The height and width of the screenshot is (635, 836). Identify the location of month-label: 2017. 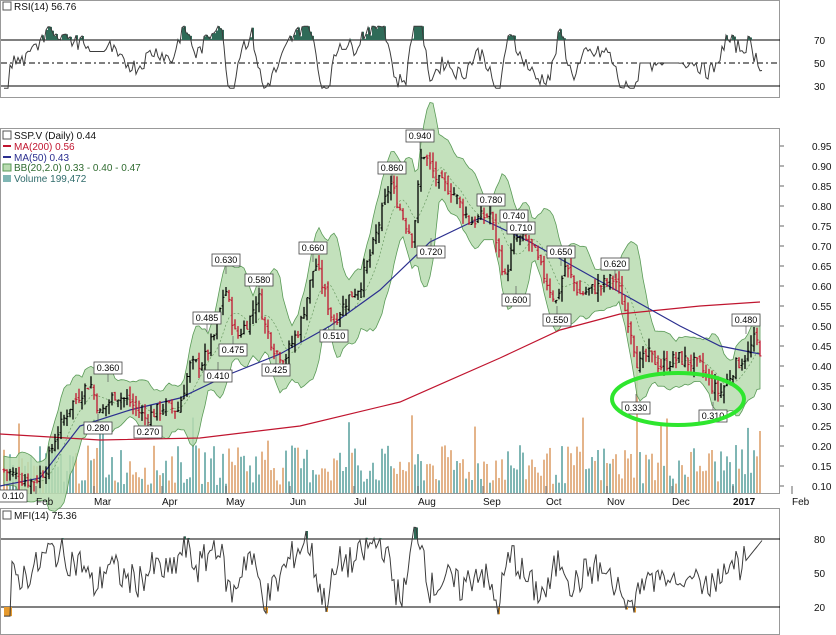
(744, 502).